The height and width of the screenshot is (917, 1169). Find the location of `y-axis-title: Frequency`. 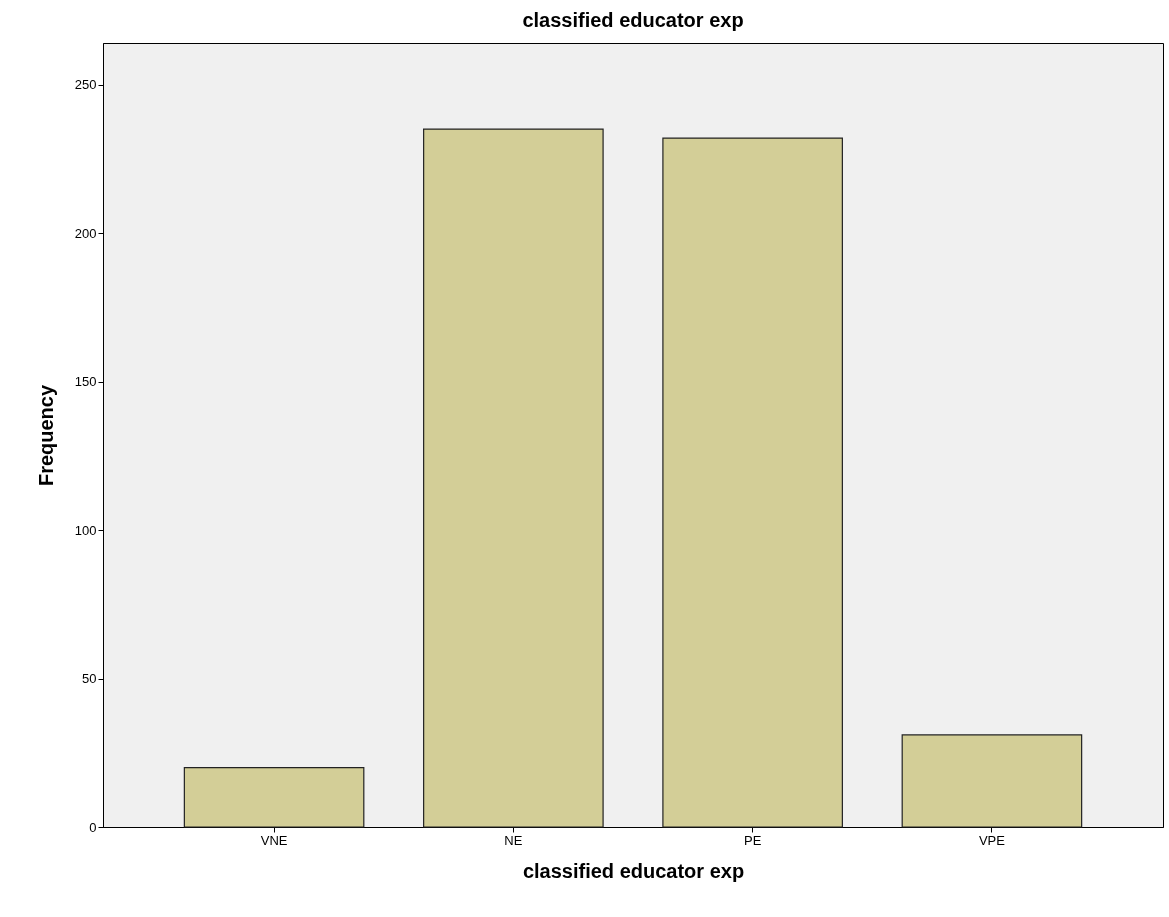

y-axis-title: Frequency is located at coordinates (45, 435).